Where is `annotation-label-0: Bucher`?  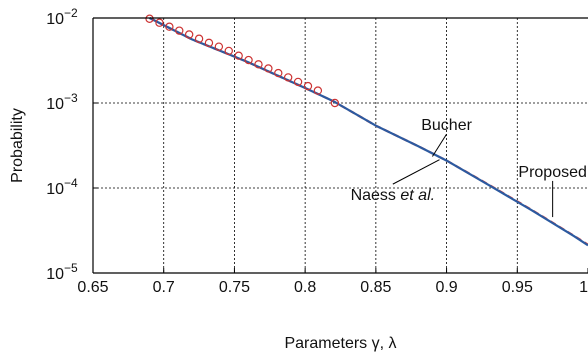
annotation-label-0: Bucher is located at coordinates (446, 125).